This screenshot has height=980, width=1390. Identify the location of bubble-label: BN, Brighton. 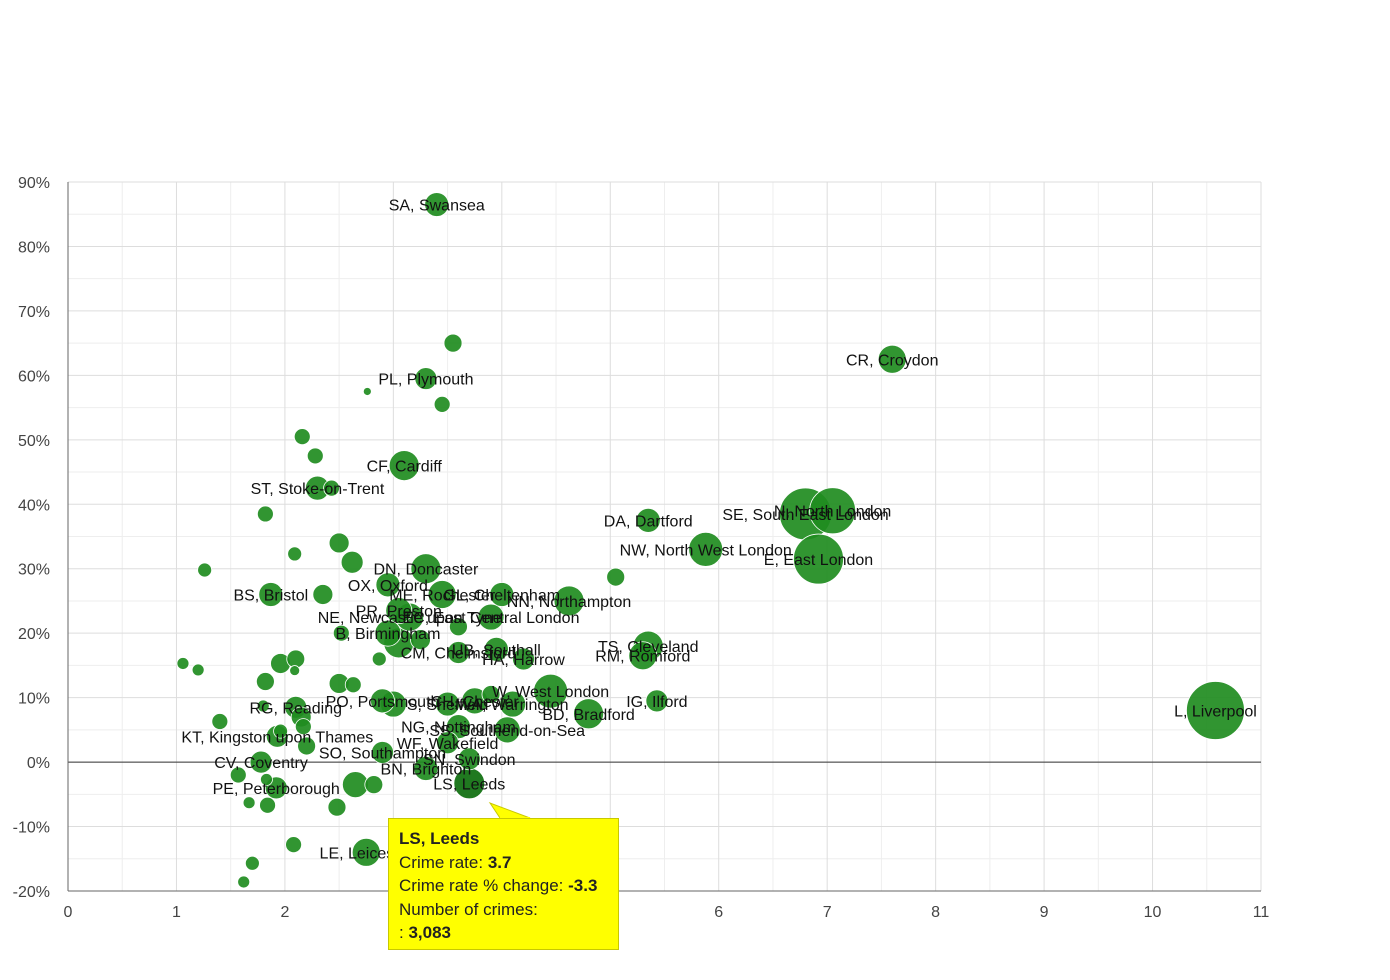
(426, 770).